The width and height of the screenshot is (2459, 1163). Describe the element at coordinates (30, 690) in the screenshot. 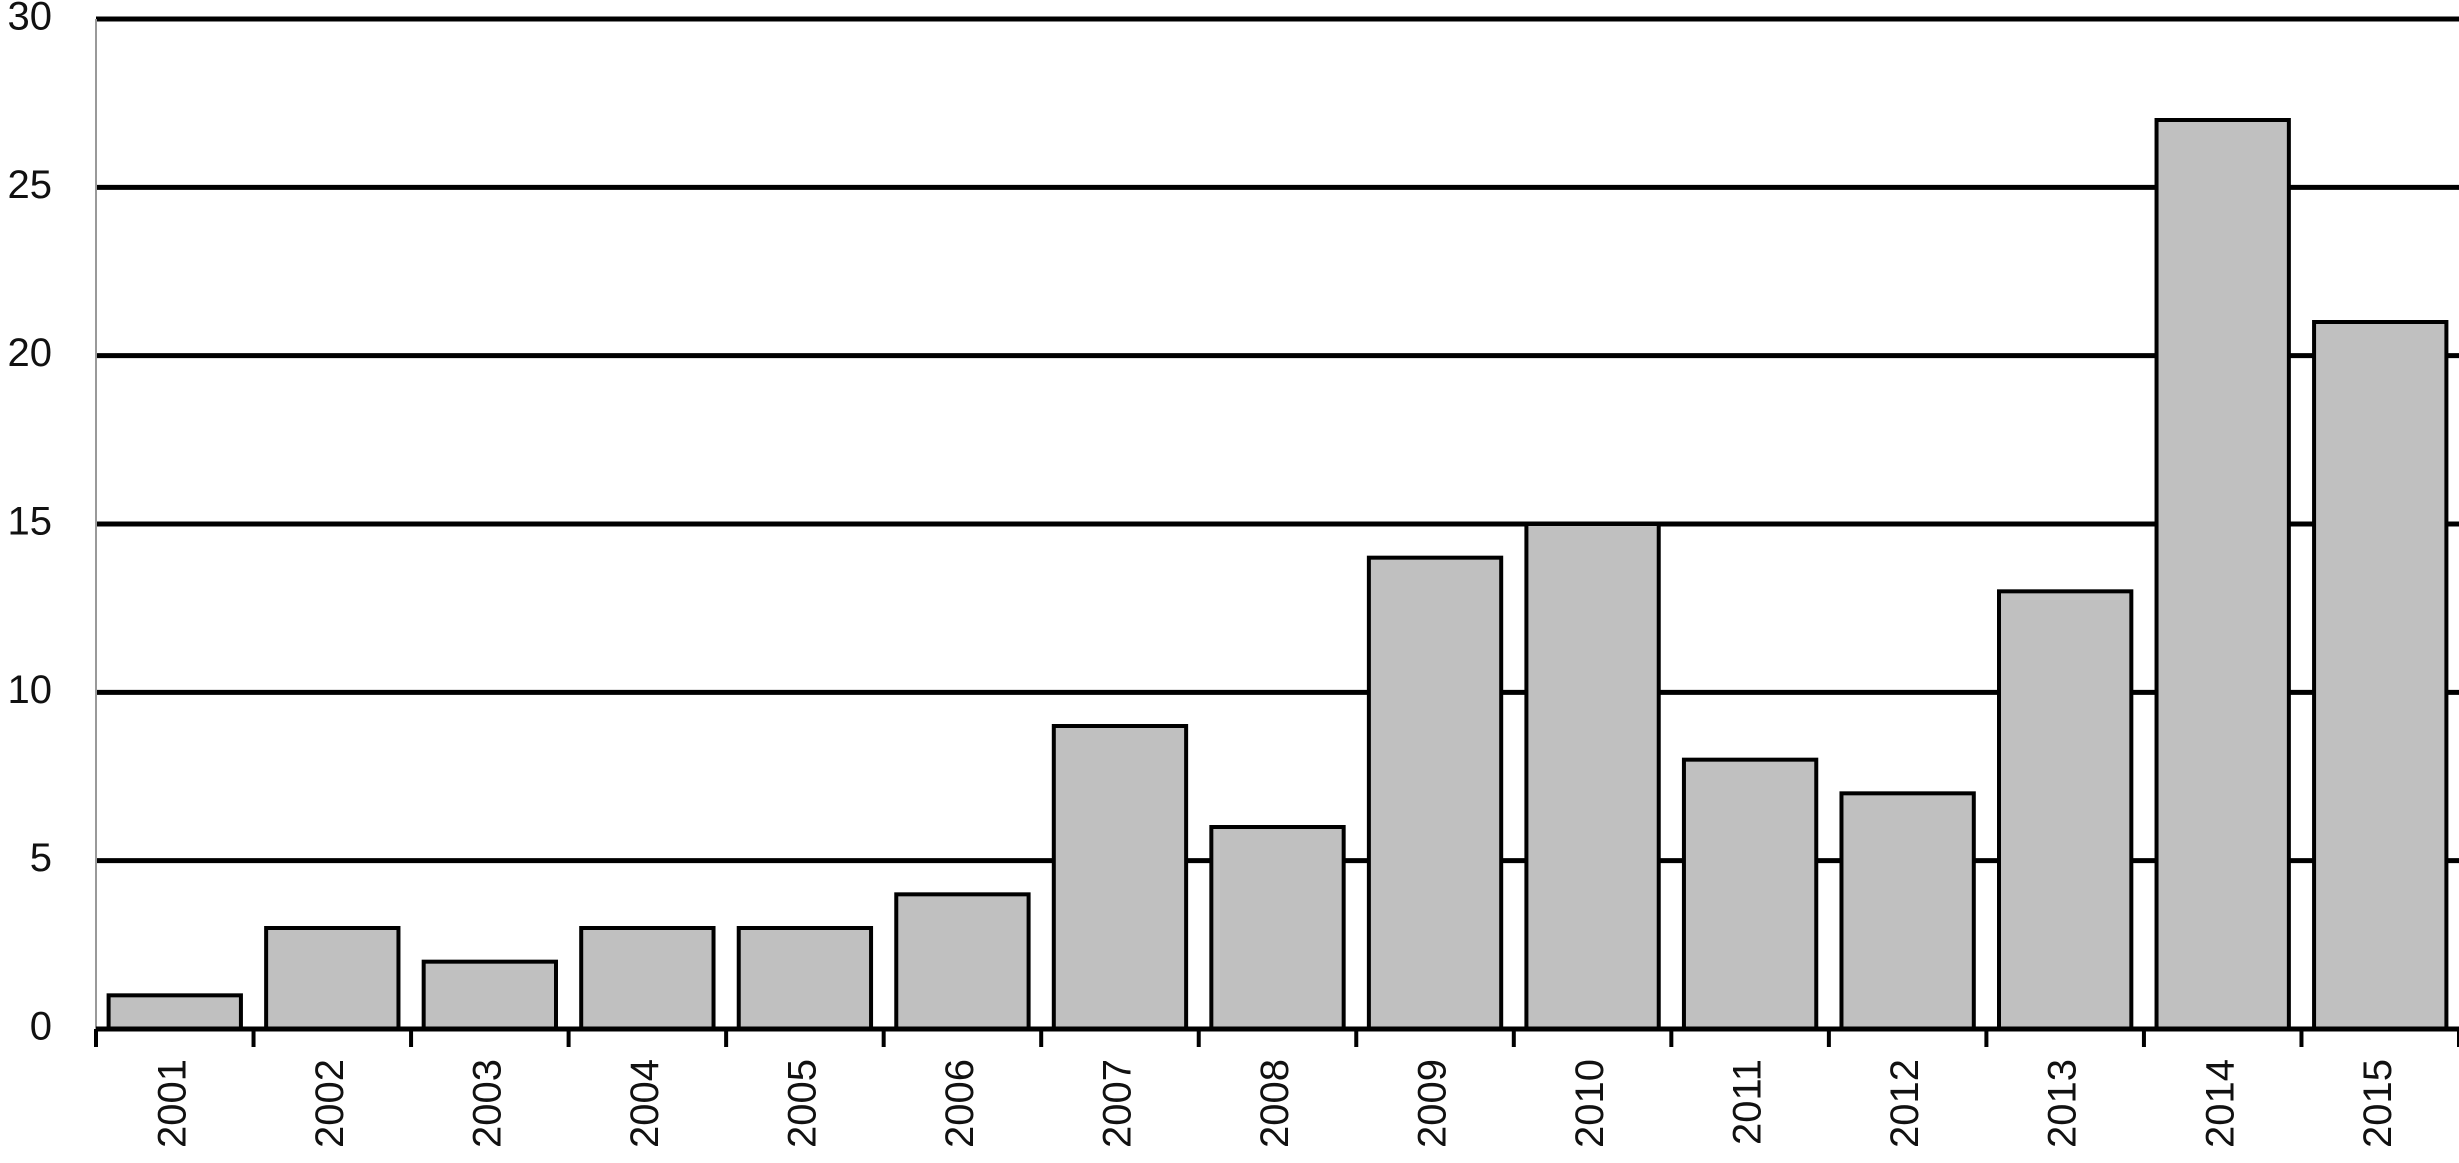

I see `y-tick-label: 10` at that location.